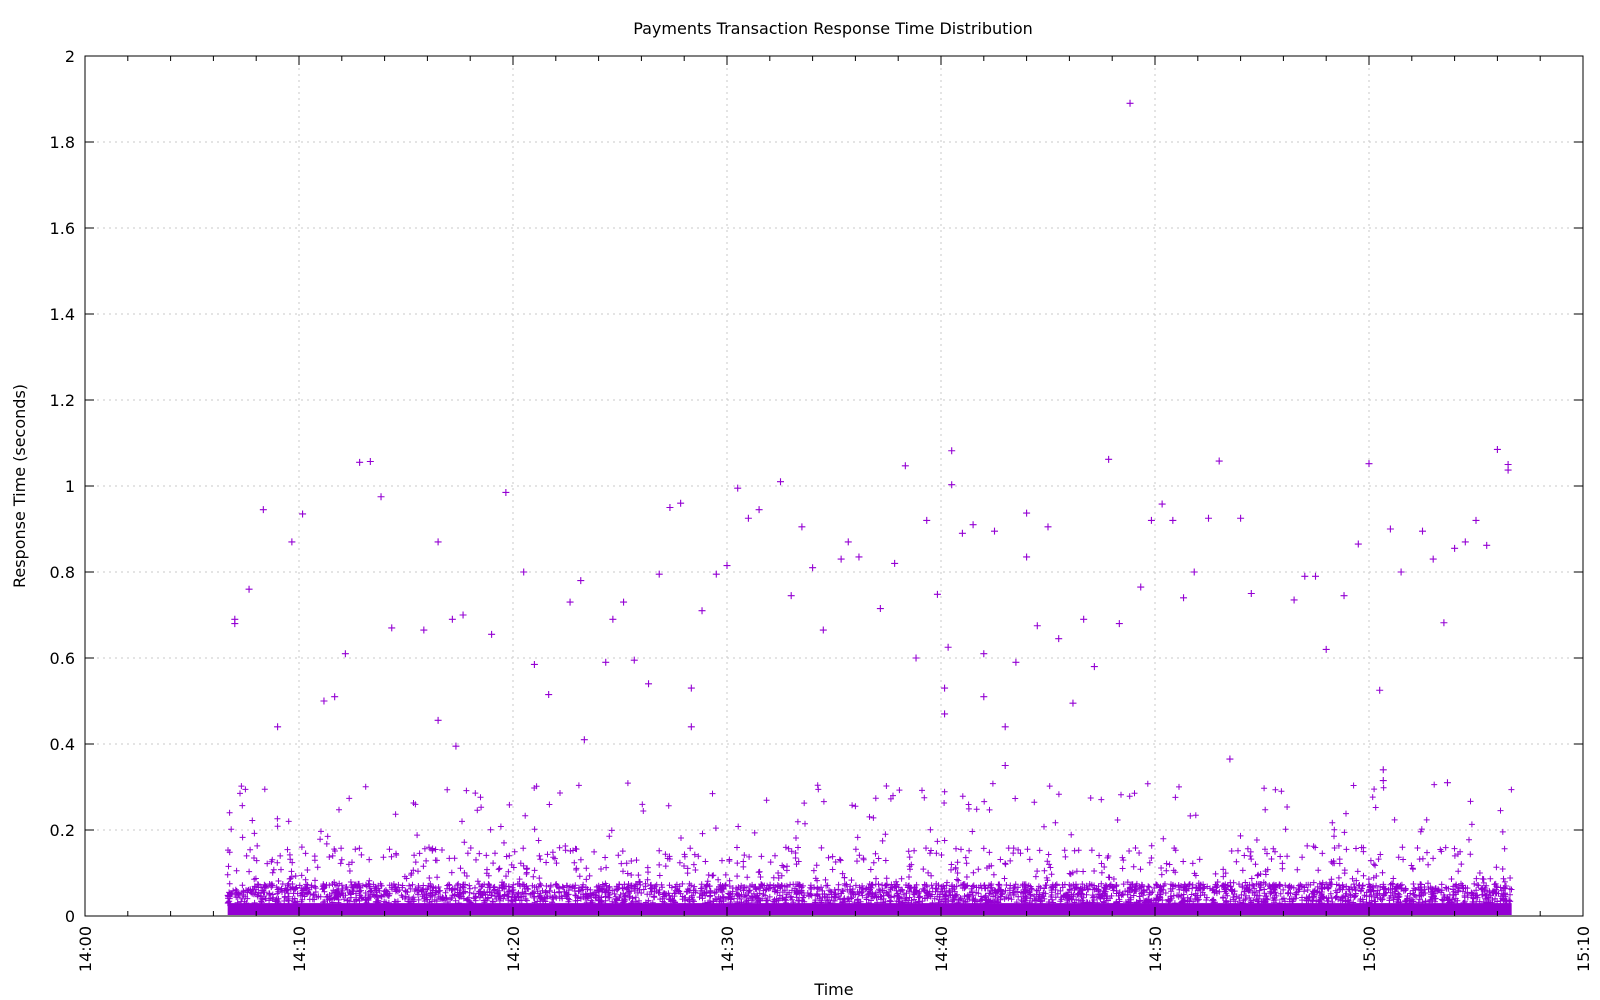 The height and width of the screenshot is (1000, 1600). Describe the element at coordinates (19, 486) in the screenshot. I see `y-axis-label: Response Time (seconds)` at that location.